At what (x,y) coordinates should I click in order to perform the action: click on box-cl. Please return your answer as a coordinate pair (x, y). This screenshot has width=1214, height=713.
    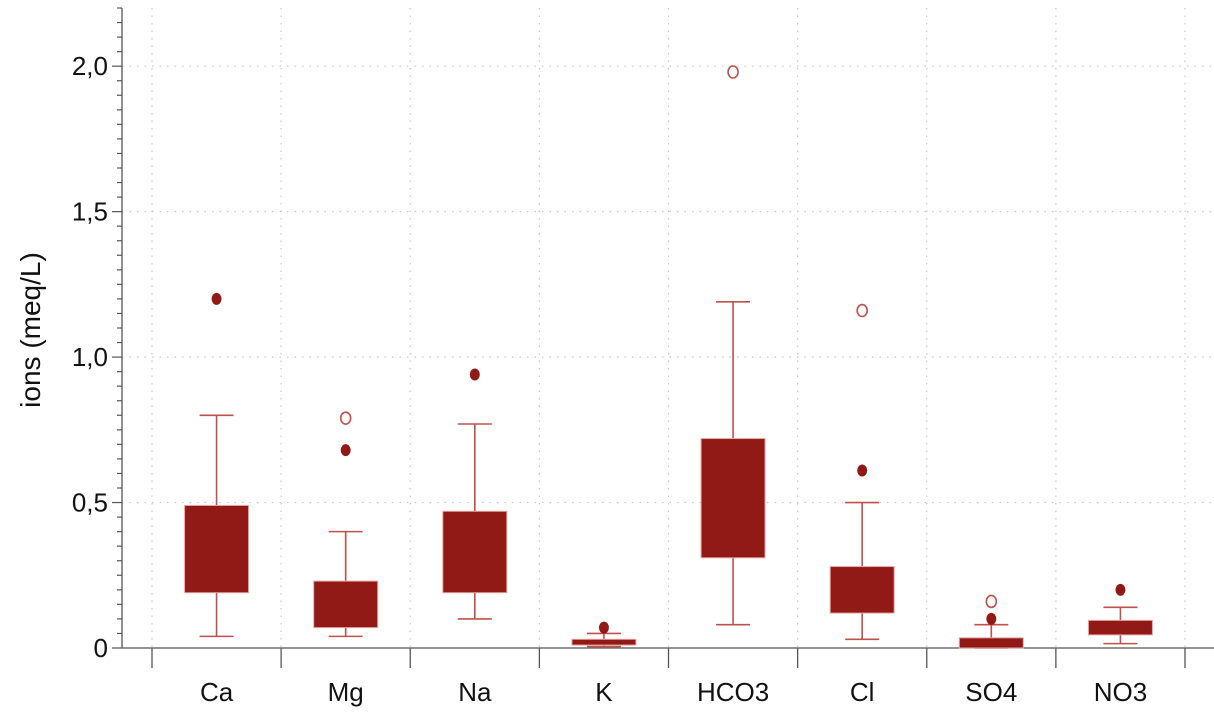
    Looking at the image, I should click on (862, 472).